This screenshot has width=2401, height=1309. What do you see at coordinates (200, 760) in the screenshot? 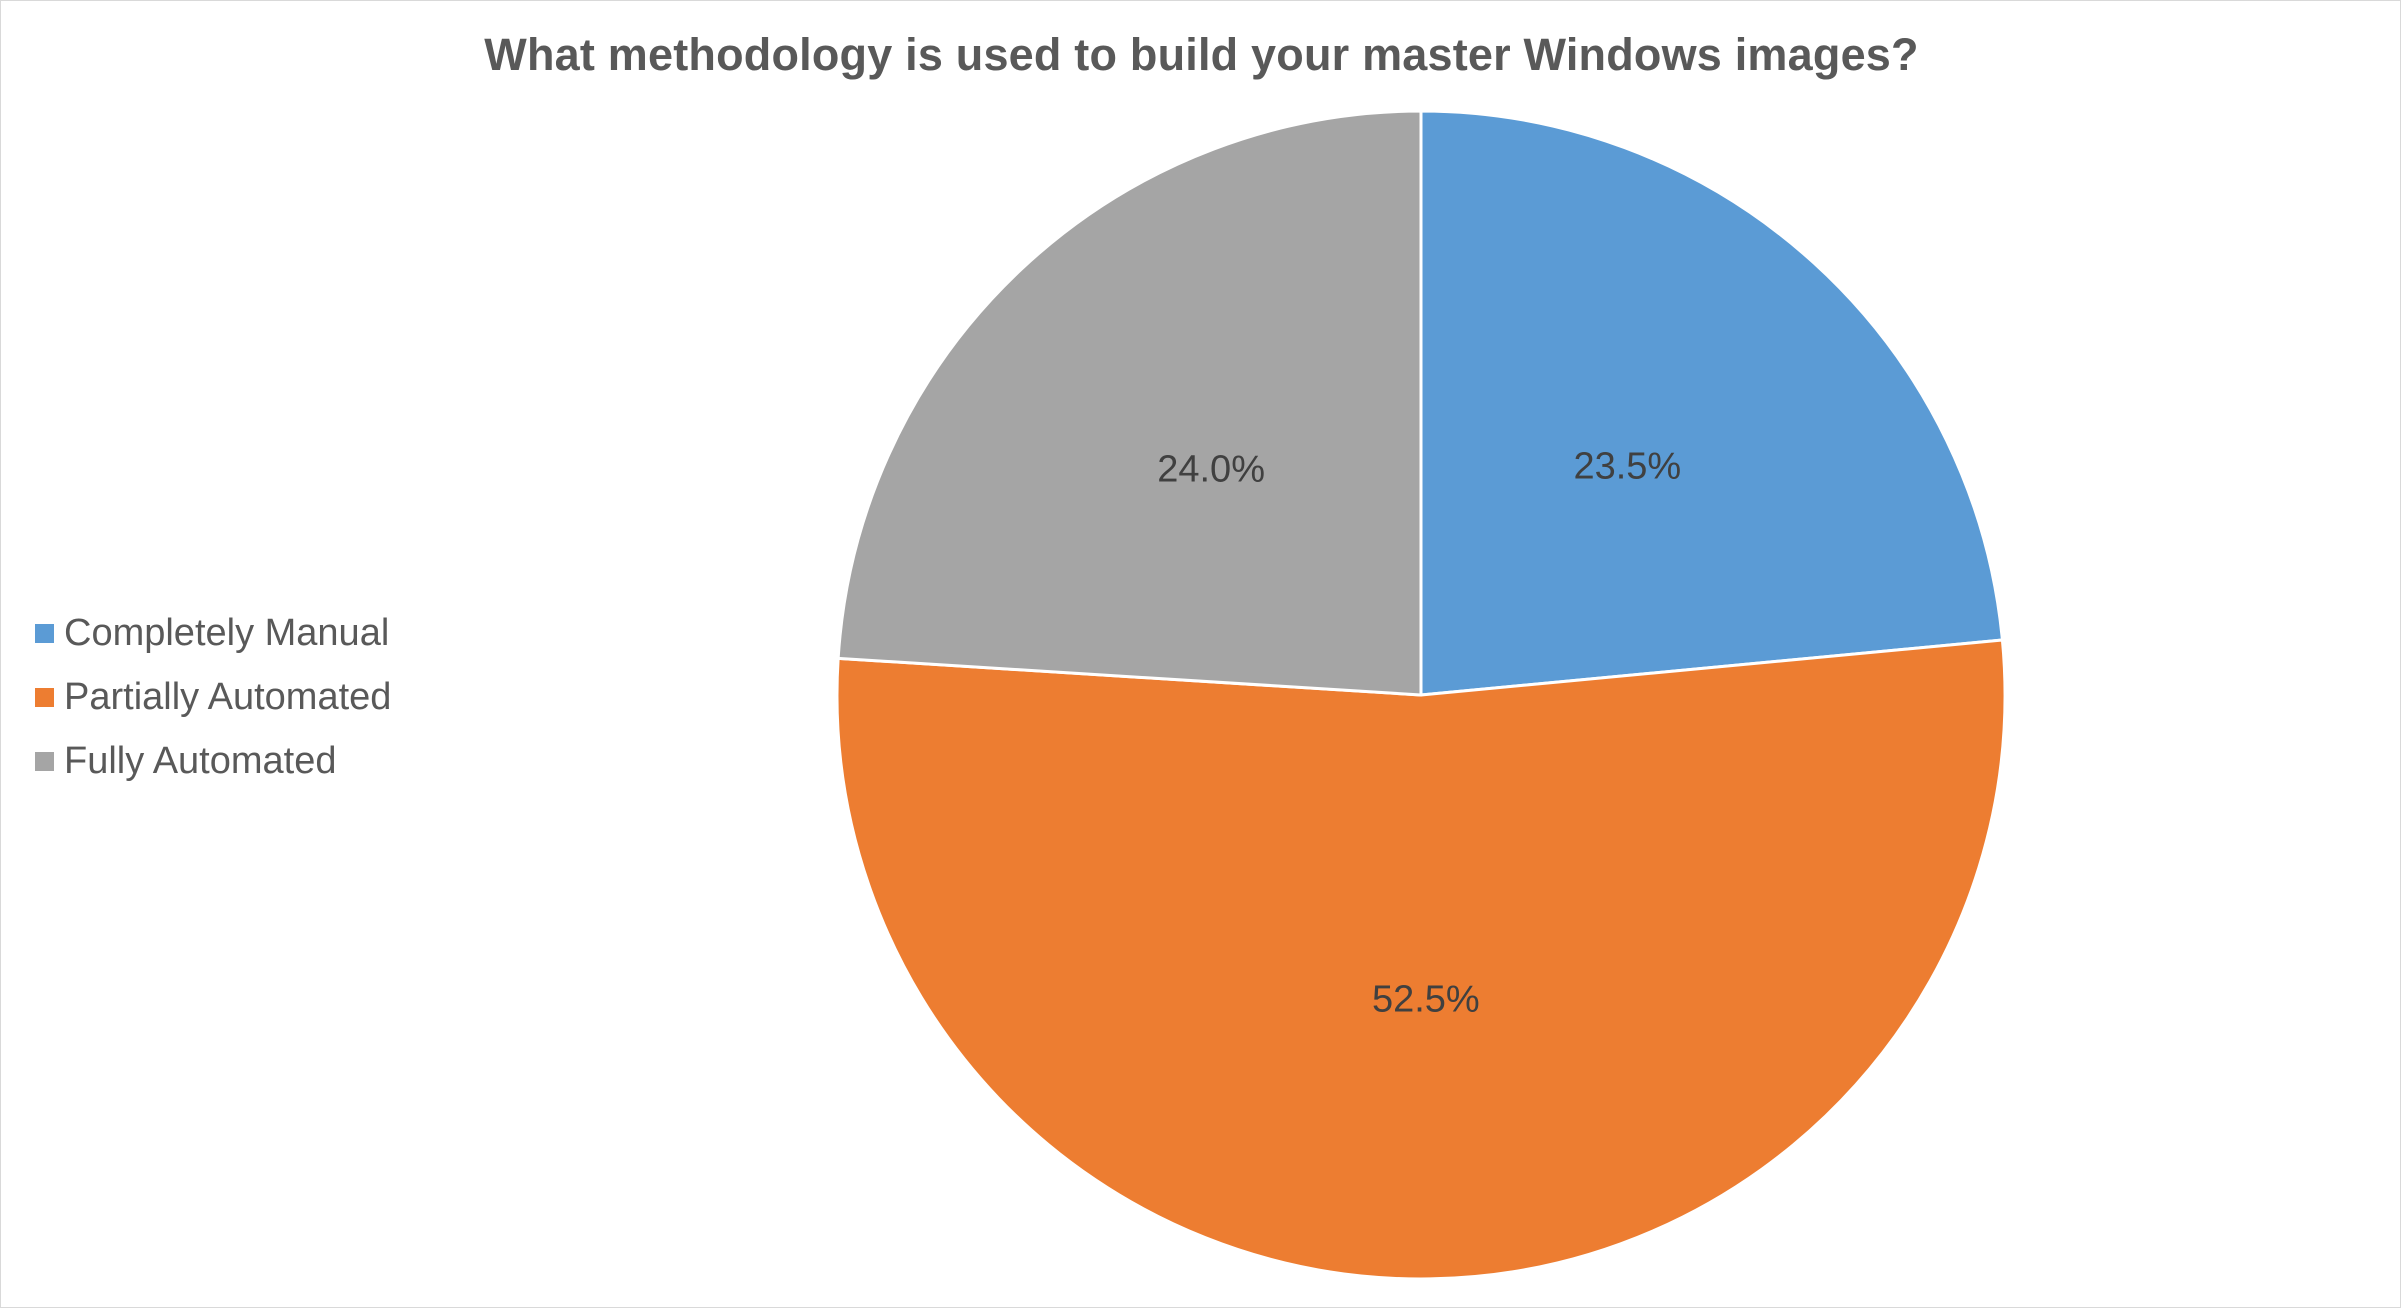
I see `legend-label: Fully Automated` at bounding box center [200, 760].